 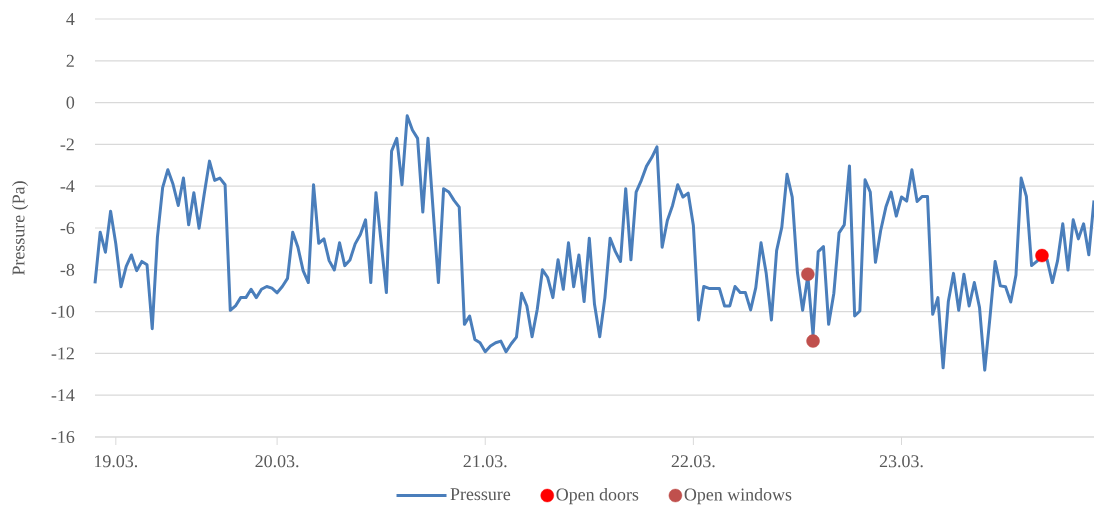 What do you see at coordinates (480, 494) in the screenshot?
I see `legend-label: Pressure` at bounding box center [480, 494].